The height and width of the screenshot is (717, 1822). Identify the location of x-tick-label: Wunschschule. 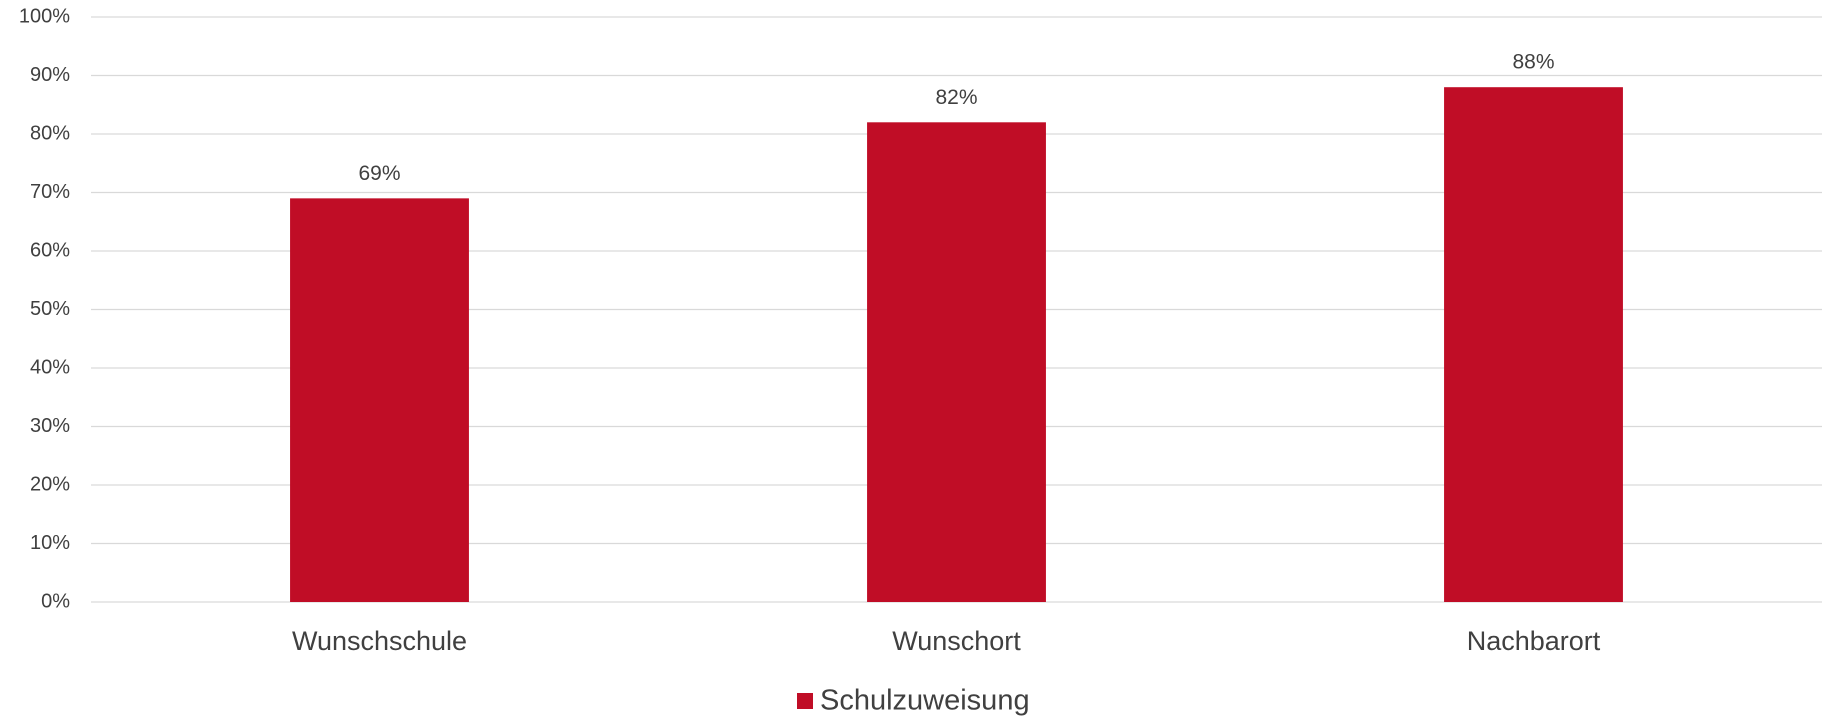
(379, 641).